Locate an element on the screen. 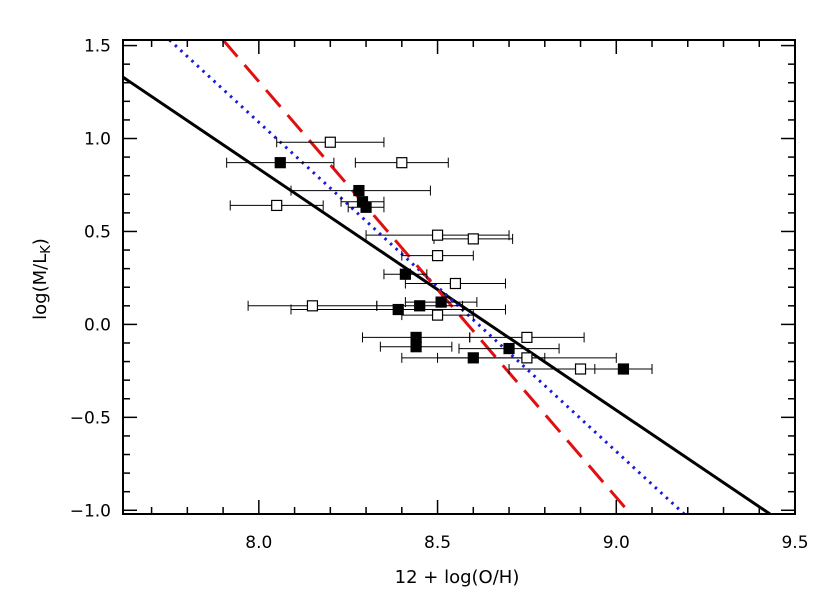  y-axis-label: log(M/LK) is located at coordinates (42, 279).